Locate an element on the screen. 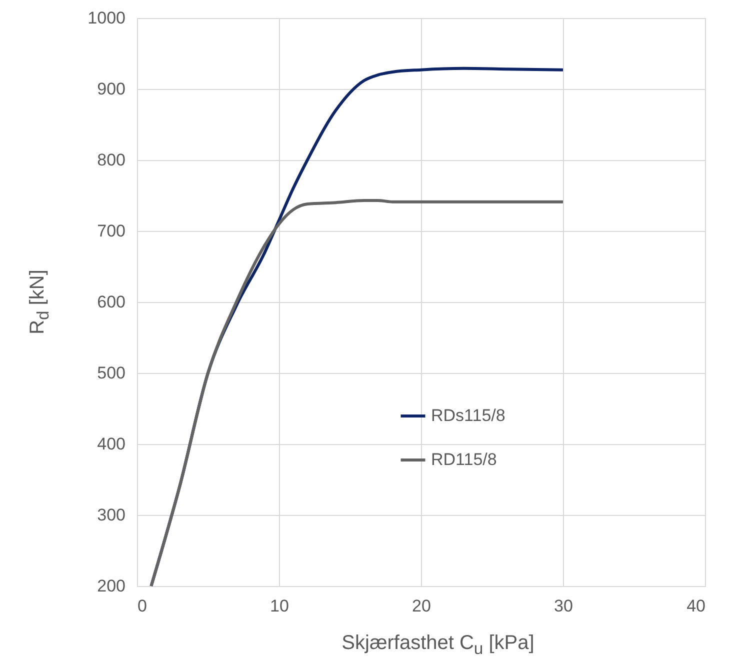 The width and height of the screenshot is (739, 669). y-tick-label: 900 is located at coordinates (111, 89).